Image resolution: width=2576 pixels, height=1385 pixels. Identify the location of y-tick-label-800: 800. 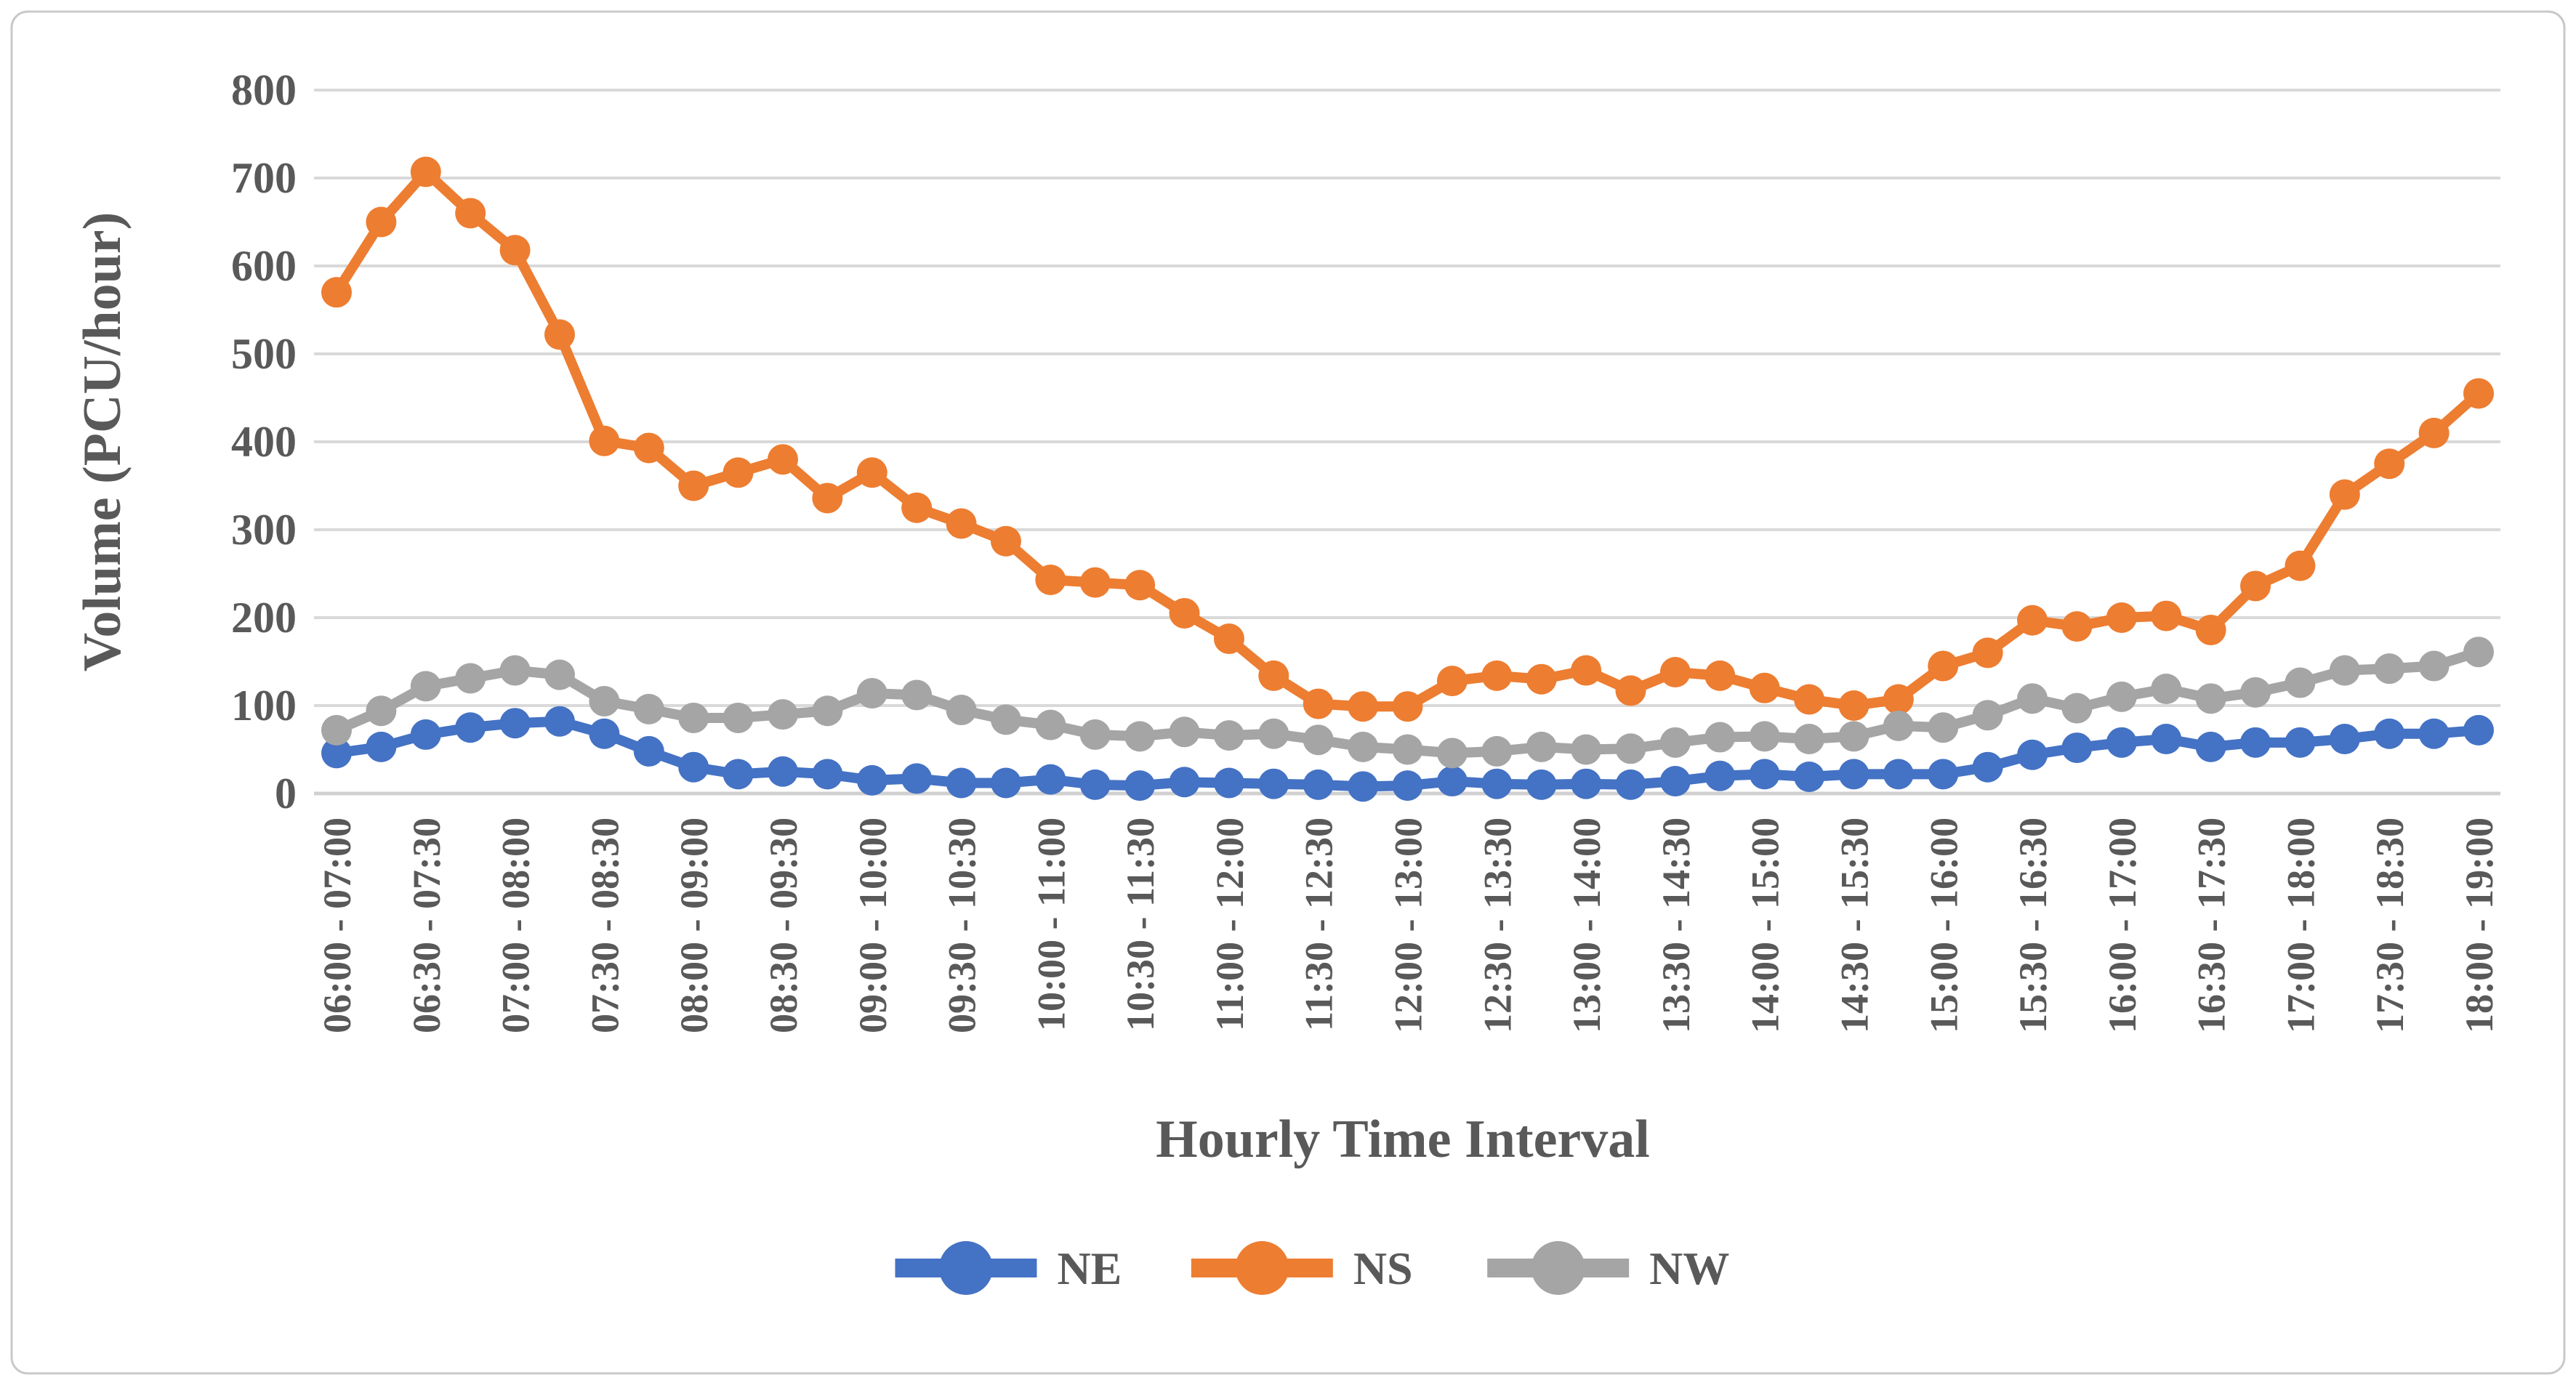
(264, 90).